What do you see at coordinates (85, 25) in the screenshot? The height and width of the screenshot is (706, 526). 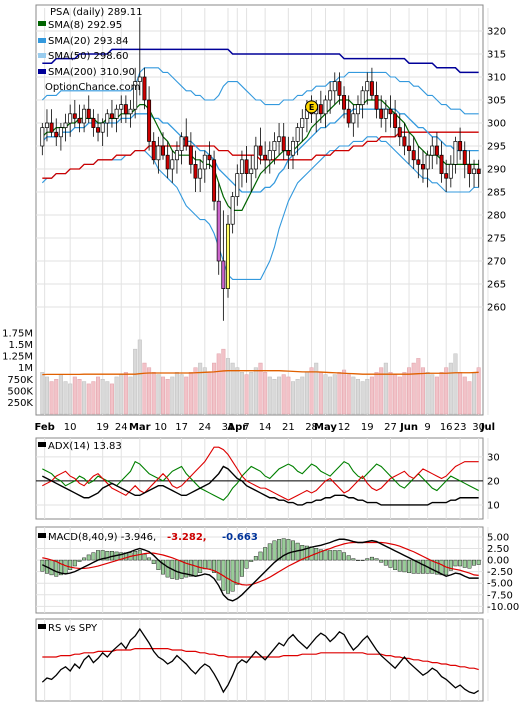 I see `legend-sma8: SMA(8) 292.95` at bounding box center [85, 25].